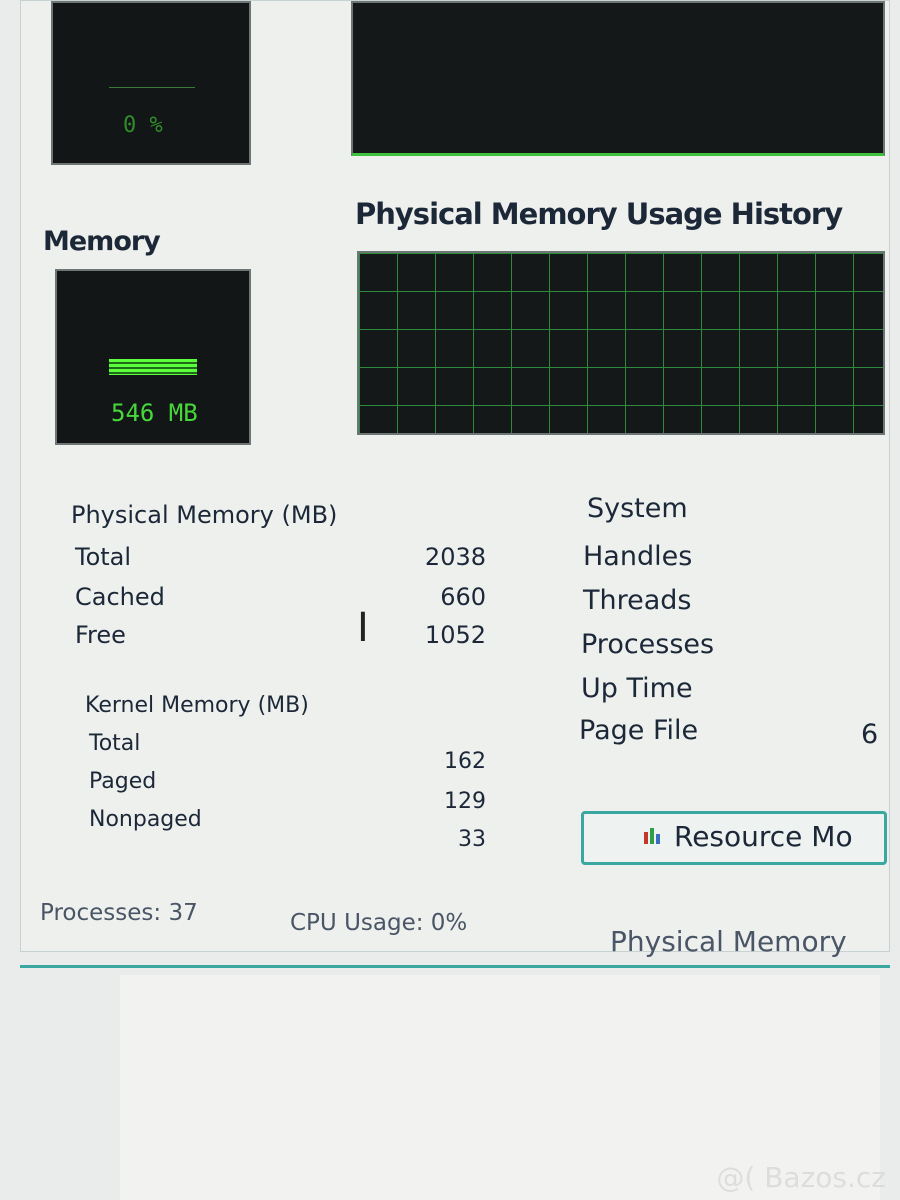 This screenshot has width=900, height=1200. I want to click on system-threads-label: Threads, so click(637, 600).